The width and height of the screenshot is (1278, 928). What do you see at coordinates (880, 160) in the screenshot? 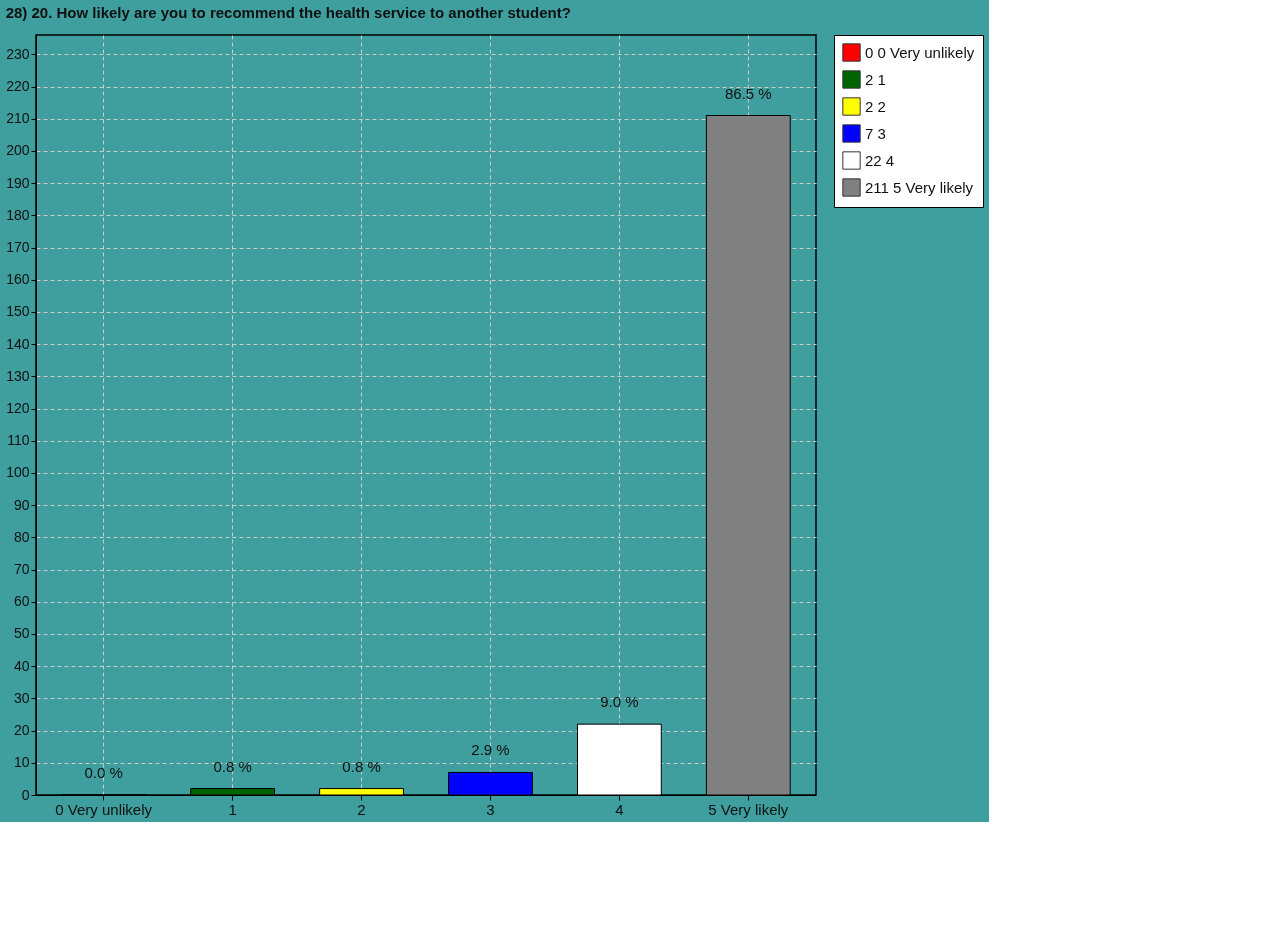
I see `legend-label: 22 4` at bounding box center [880, 160].